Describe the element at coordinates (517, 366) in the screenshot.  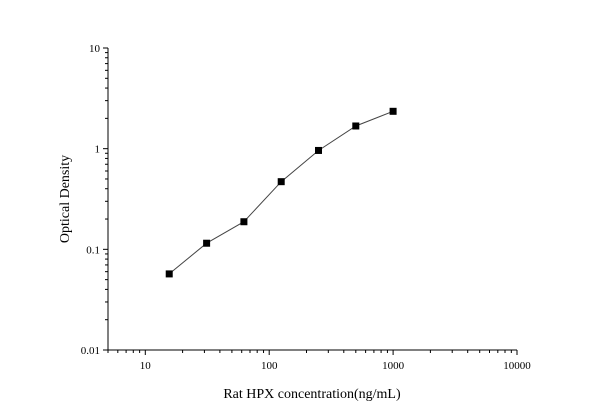
I see `x-tick-label: 10000` at that location.